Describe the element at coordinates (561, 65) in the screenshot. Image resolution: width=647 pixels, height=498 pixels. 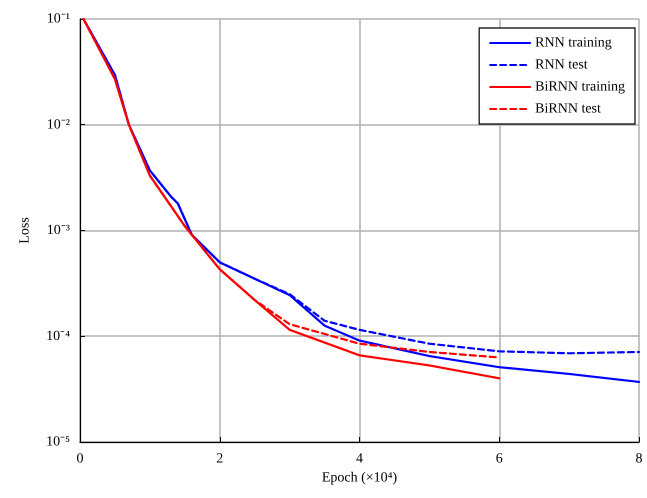
I see `legend-label: RNN test` at that location.